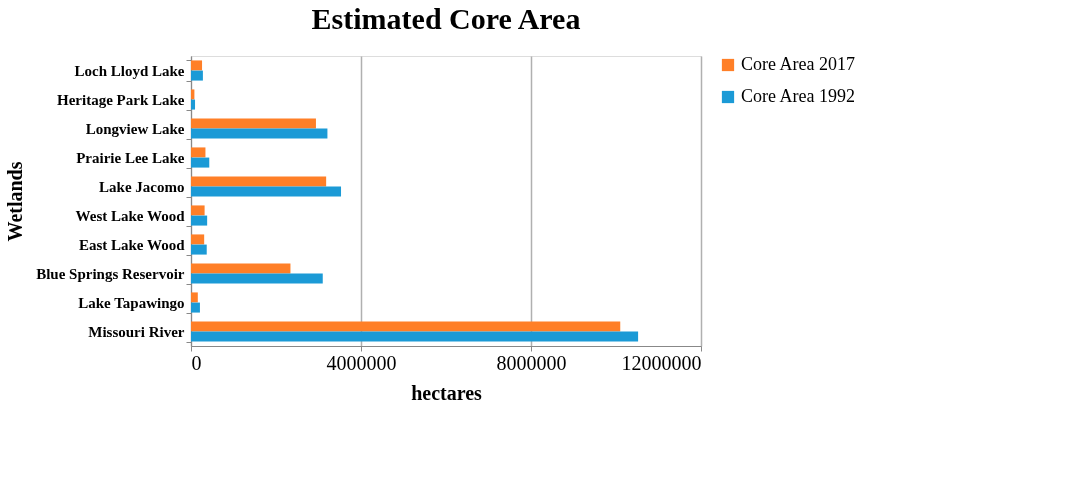 This screenshot has height=491, width=1066. What do you see at coordinates (798, 96) in the screenshot?
I see `legend-label: Core Area 1992` at bounding box center [798, 96].